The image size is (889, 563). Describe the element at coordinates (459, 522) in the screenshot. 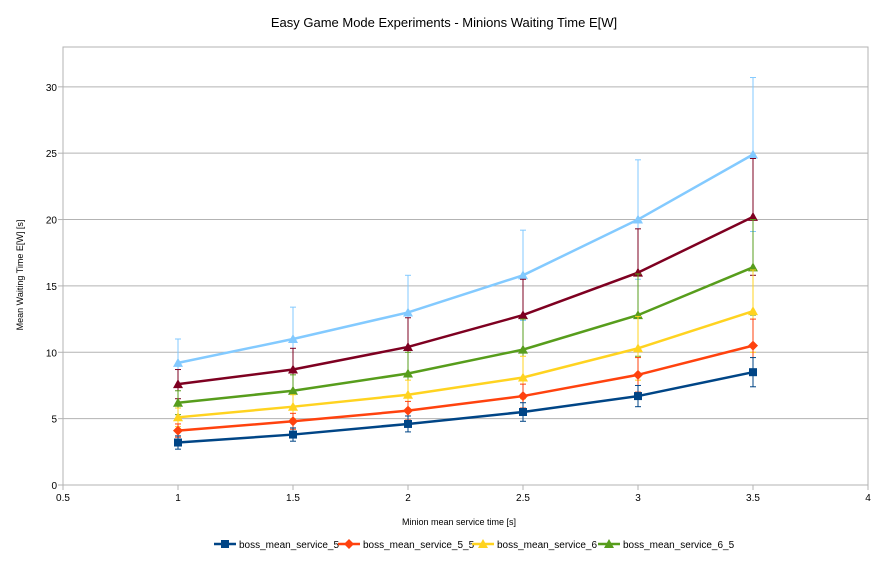

I see `x-axis-label: Minion mean service time [s]` at that location.